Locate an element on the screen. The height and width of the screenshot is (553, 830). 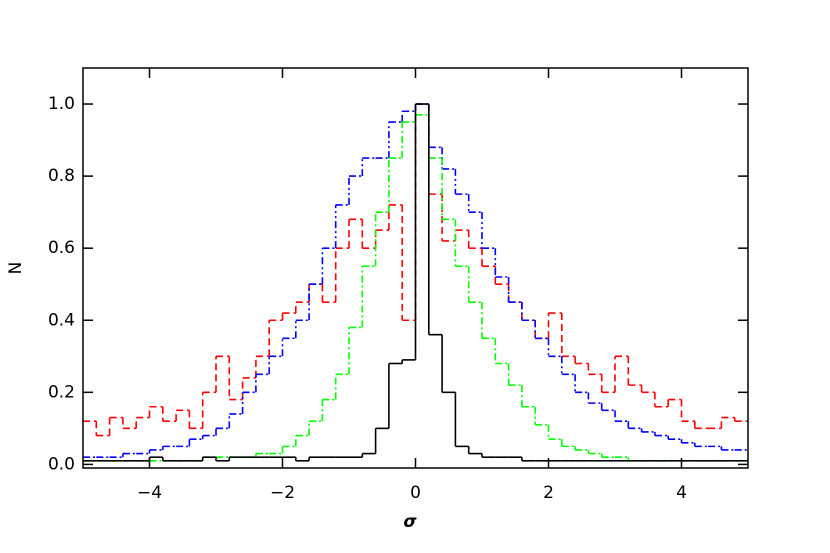
x-tick-label: 0 is located at coordinates (415, 493).